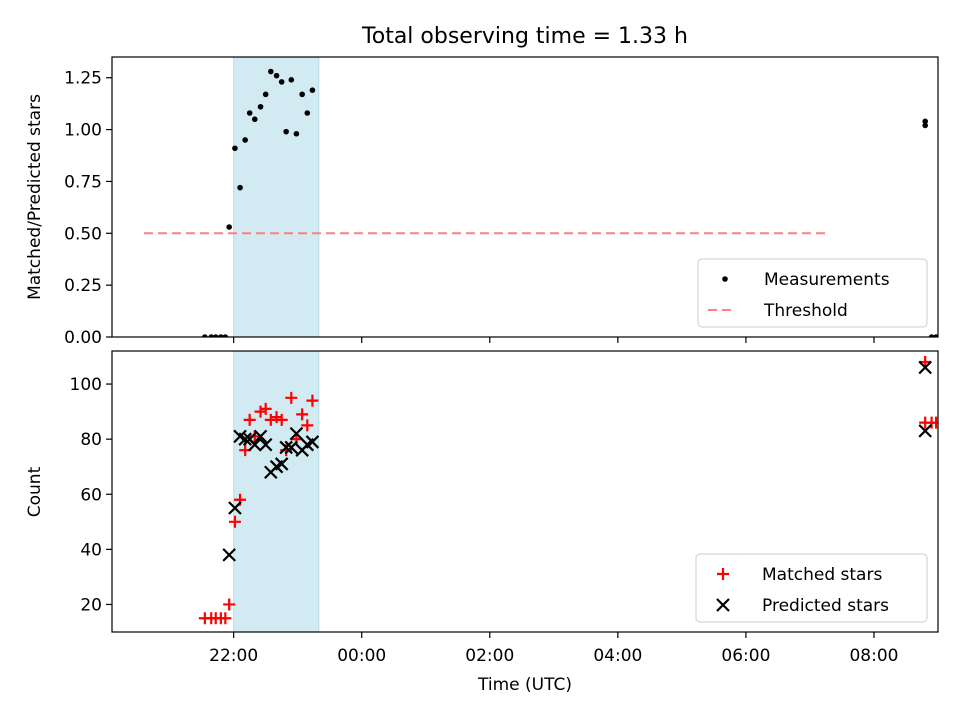 The width and height of the screenshot is (960, 720). I want to click on x-tick-label: 02:00, so click(489, 656).